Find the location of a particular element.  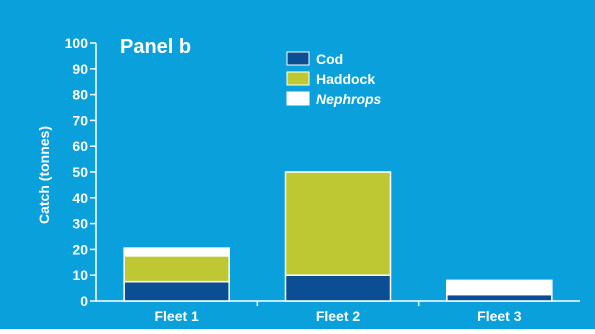

y-tick-label: 40 is located at coordinates (80, 198).